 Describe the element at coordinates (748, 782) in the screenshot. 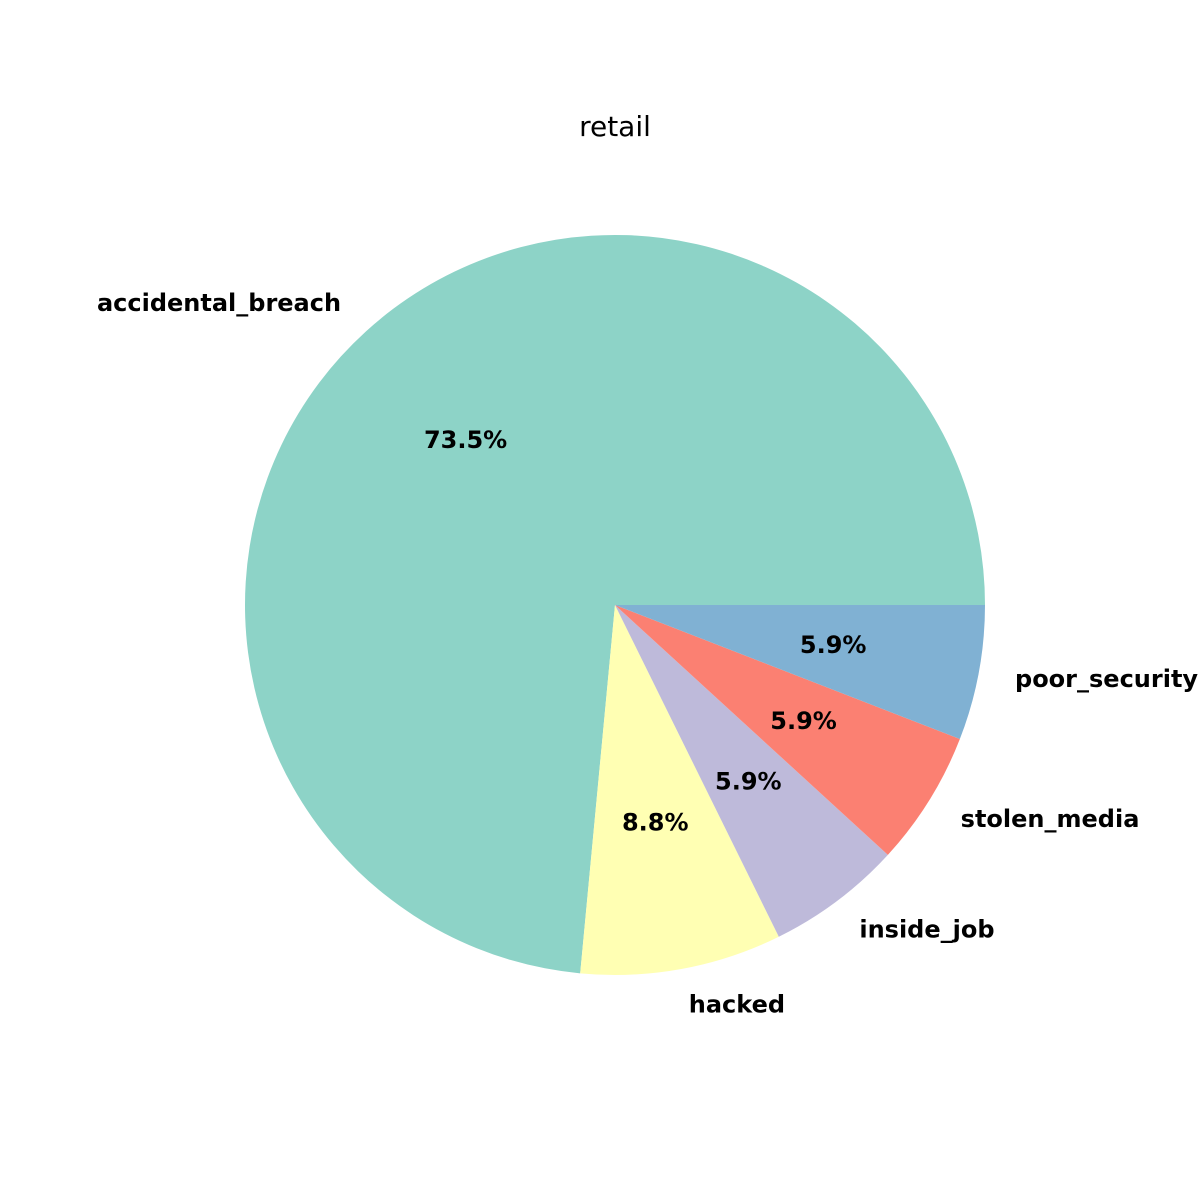

I see `percent-label-inside-job: 5.9%` at that location.